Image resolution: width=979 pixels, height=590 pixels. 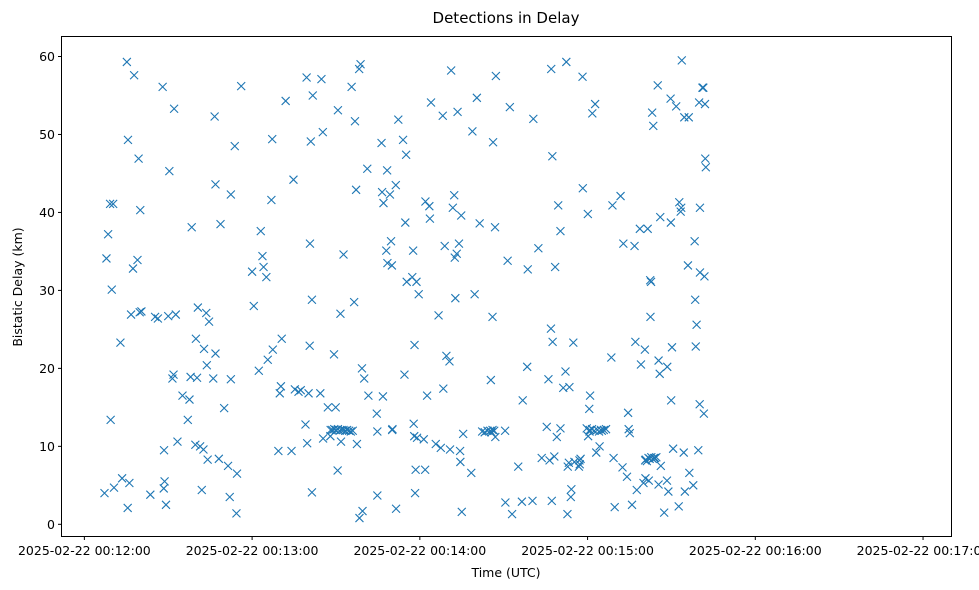 What do you see at coordinates (47, 446) in the screenshot?
I see `y-tick-label: 10` at bounding box center [47, 446].